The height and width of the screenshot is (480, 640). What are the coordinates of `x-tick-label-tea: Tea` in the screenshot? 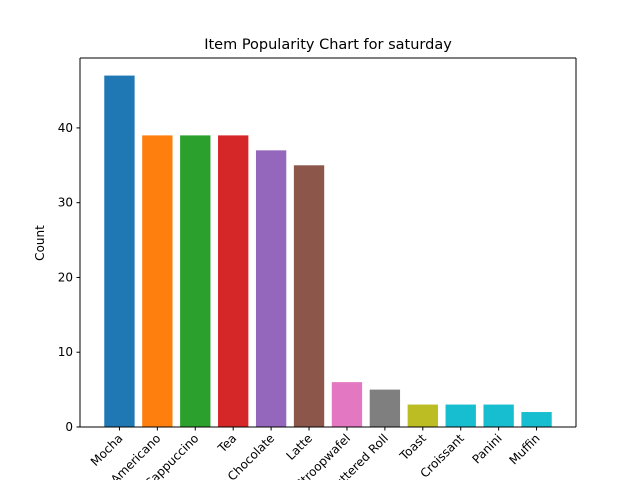 It's located at (227, 443).